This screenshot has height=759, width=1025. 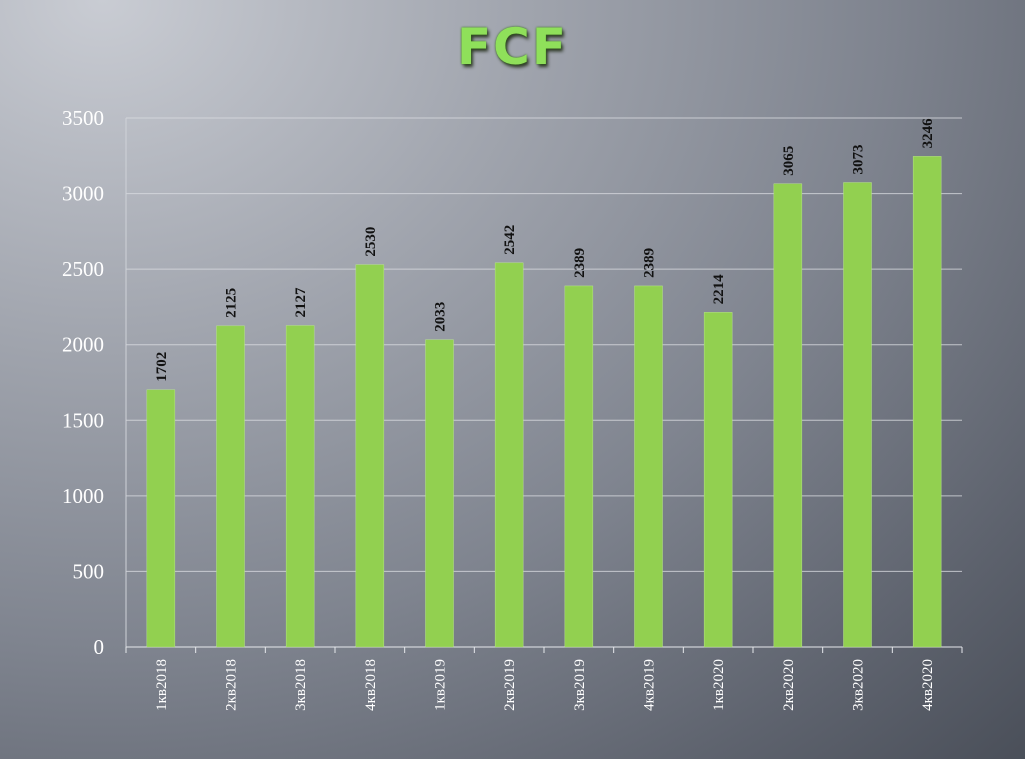 What do you see at coordinates (83, 496) in the screenshot?
I see `y-tick-label: 1000` at bounding box center [83, 496].